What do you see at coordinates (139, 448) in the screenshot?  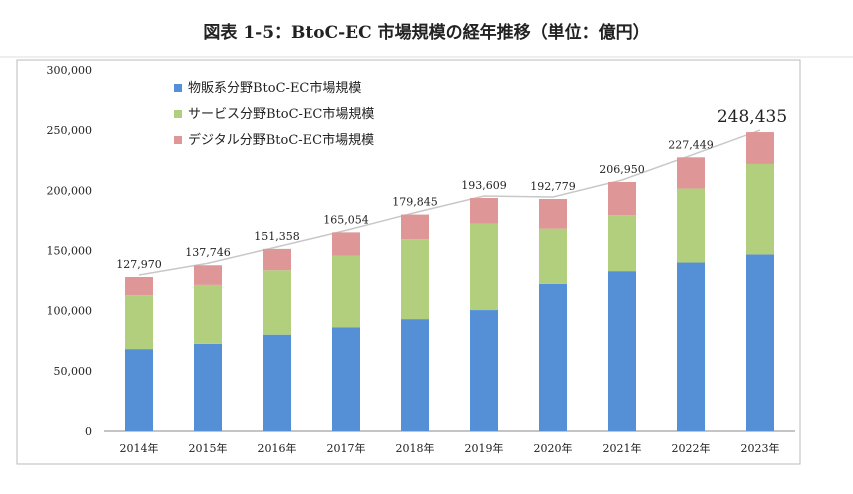 I see `x-tick-label: 2014年` at bounding box center [139, 448].